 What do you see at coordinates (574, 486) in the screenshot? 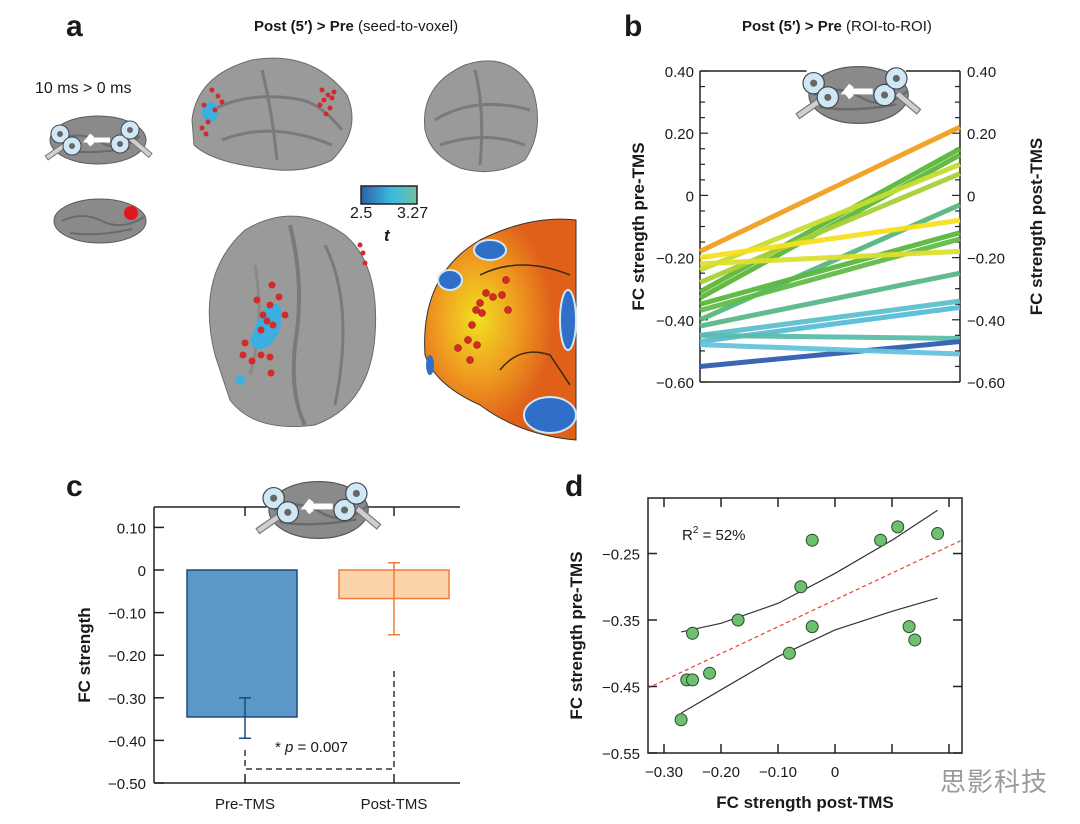
I see `panel-d-letter: d` at bounding box center [574, 486].